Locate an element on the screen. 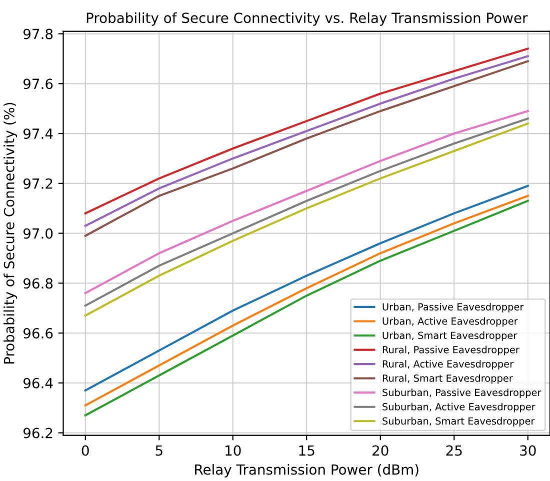  x-tick-label: 15 is located at coordinates (306, 450).